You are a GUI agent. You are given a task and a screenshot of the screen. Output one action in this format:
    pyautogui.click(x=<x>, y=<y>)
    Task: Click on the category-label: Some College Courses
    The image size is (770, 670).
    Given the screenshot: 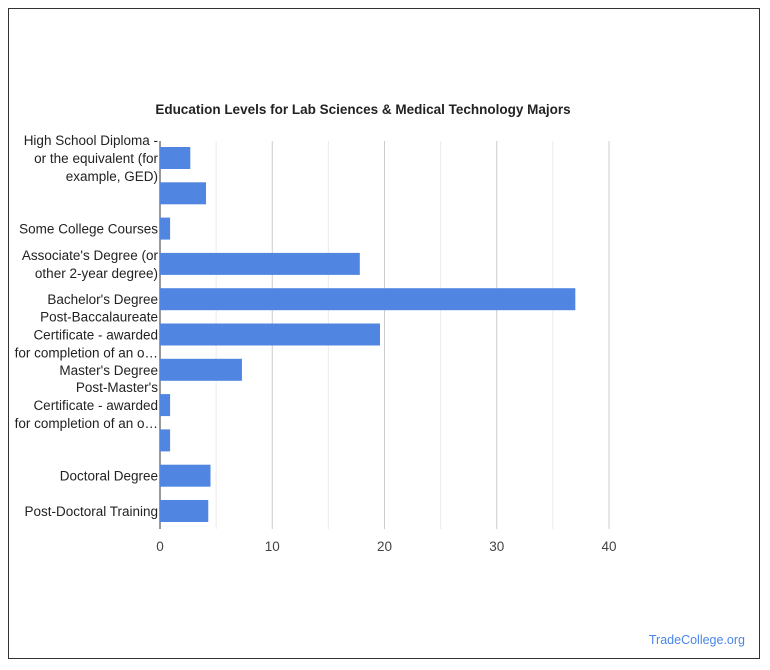 What is the action you would take?
    pyautogui.click(x=88, y=229)
    